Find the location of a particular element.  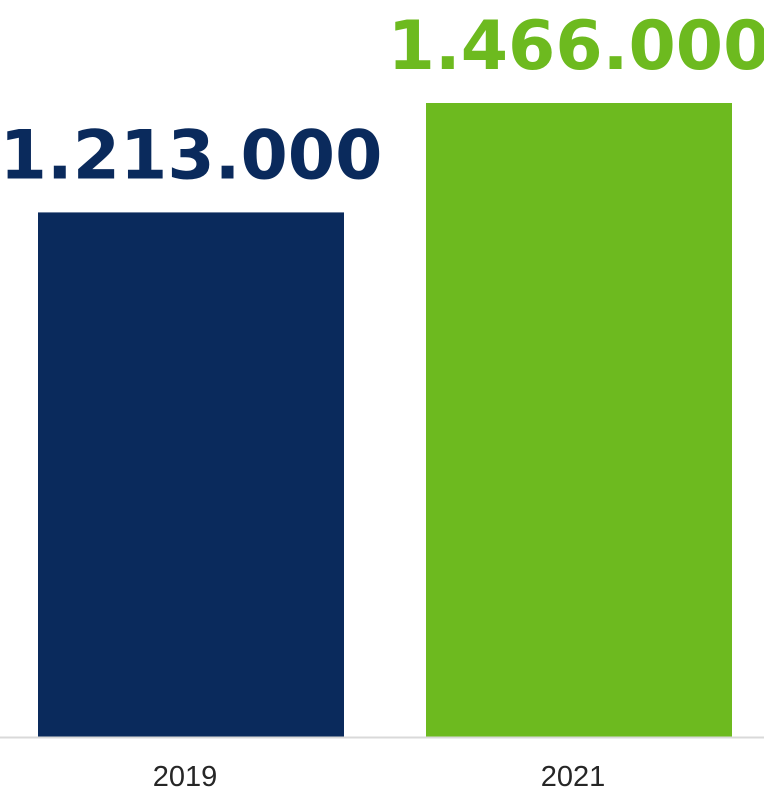

x-tick-label-2021: 2021 is located at coordinates (573, 775).